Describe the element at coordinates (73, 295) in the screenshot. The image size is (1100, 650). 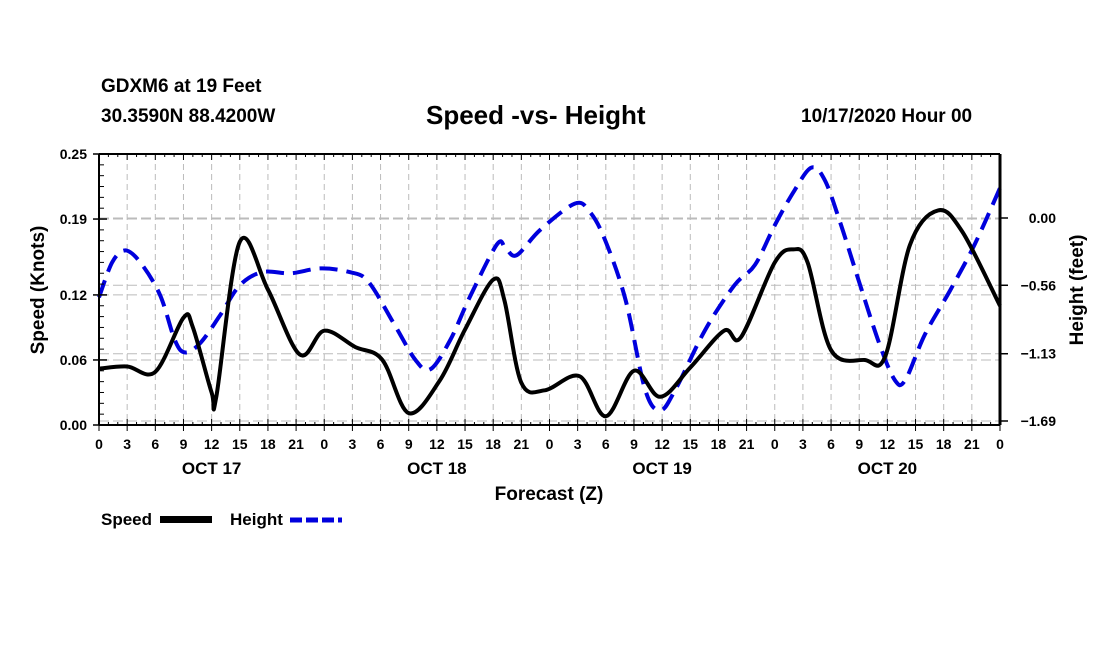
I see `y-tick-label: 0.12` at that location.